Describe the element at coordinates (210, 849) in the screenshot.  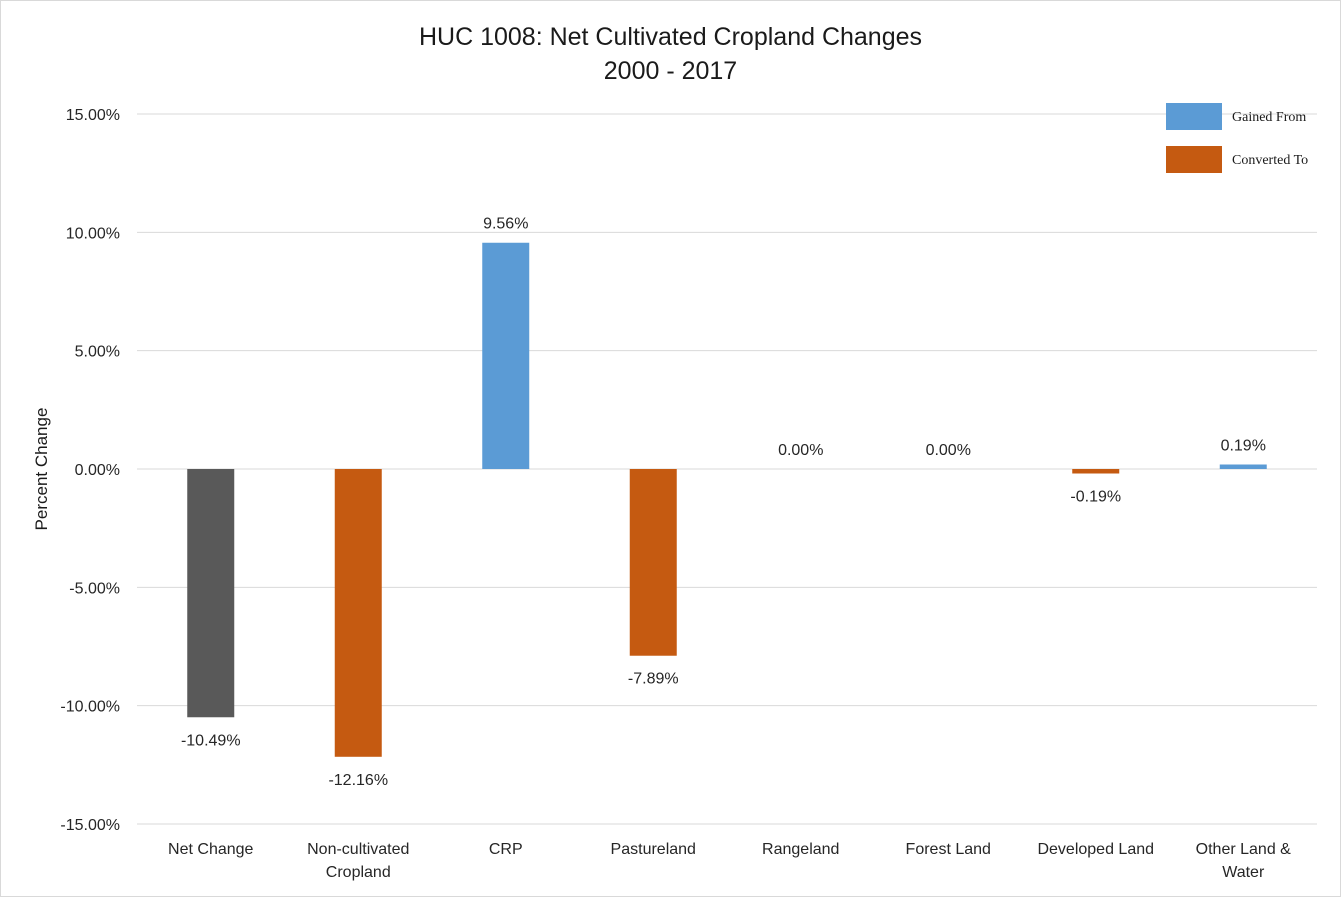
I see `x-tick-label: Net Change` at that location.